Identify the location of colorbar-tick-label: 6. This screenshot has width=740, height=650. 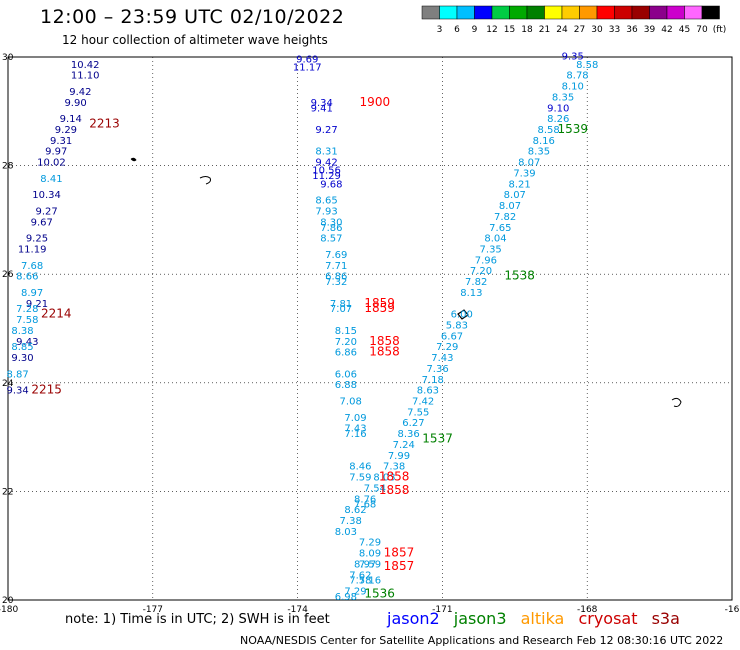
(457, 30).